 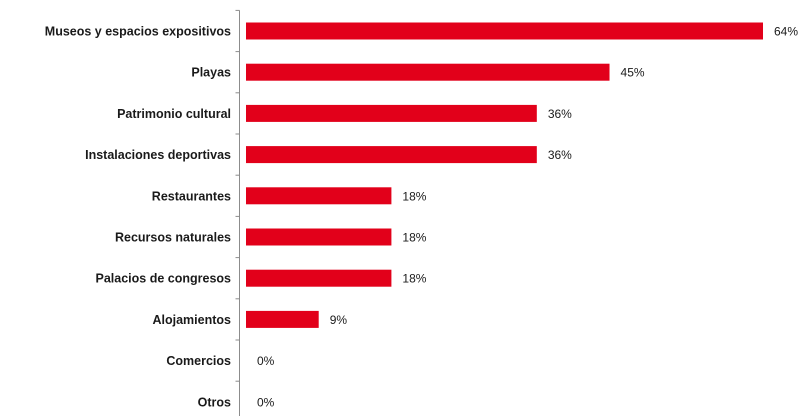 I want to click on value-label: 64%, so click(x=786, y=32).